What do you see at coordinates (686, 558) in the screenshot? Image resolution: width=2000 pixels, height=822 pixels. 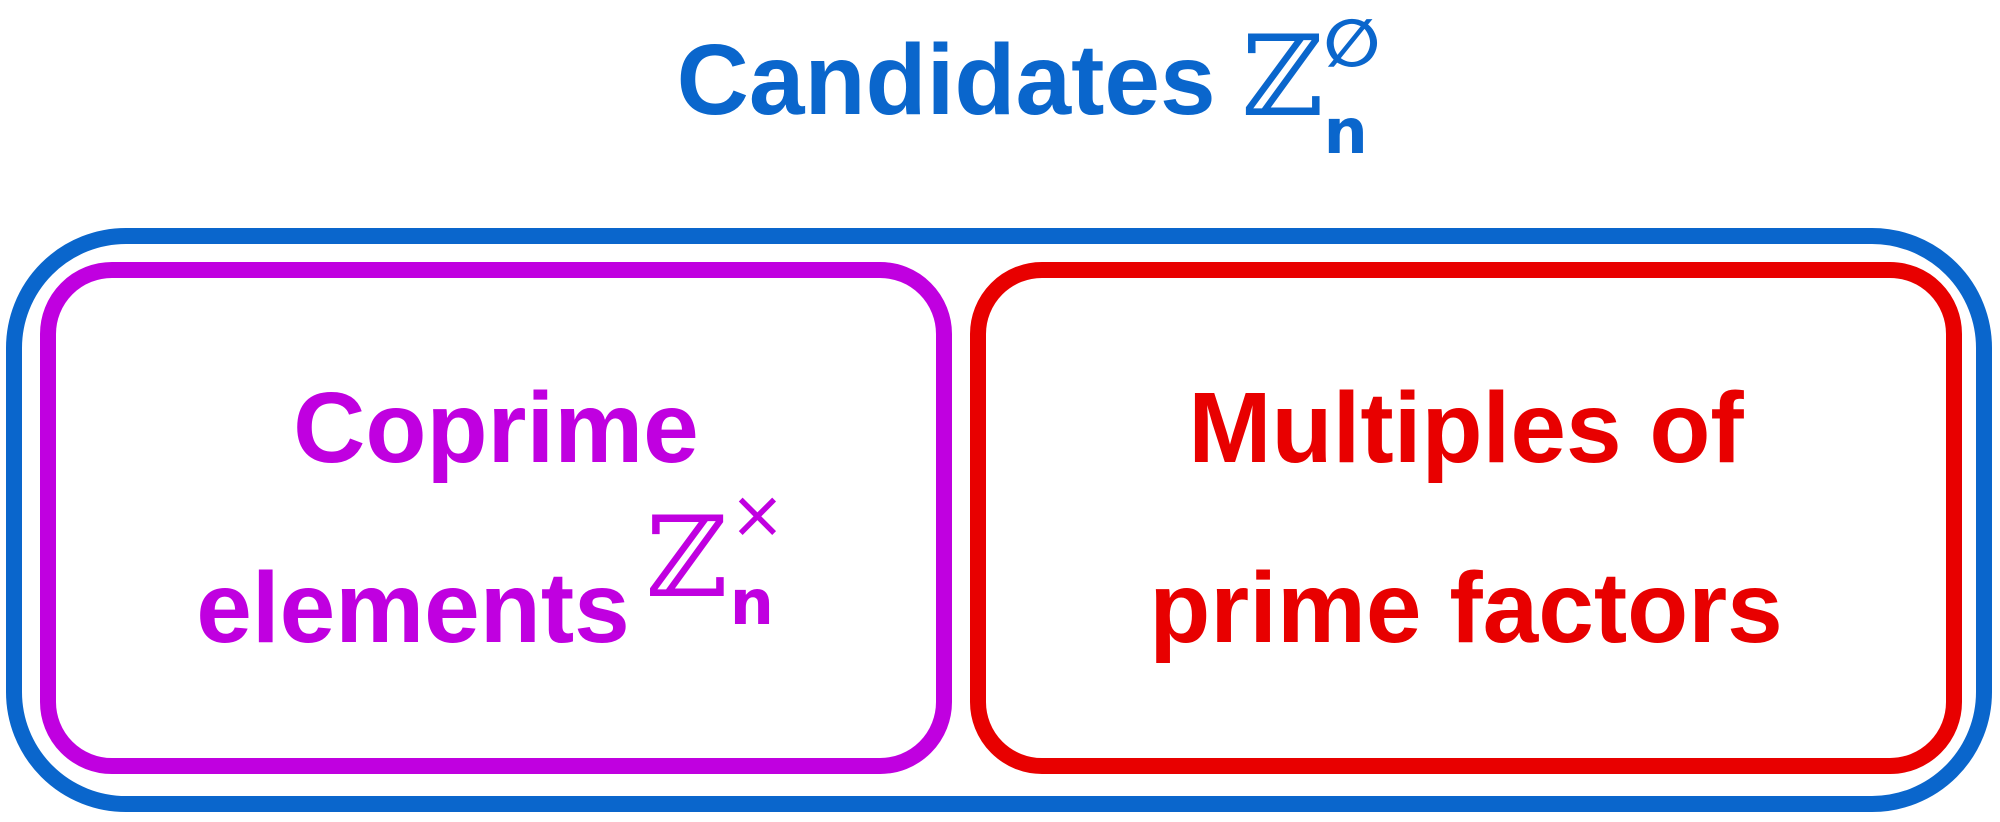 I see `coprime-math-base: ℤ` at bounding box center [686, 558].